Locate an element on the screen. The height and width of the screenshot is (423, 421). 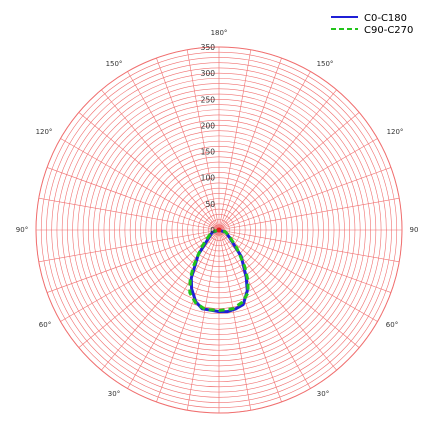
angle-label: 90 is located at coordinates (414, 230).